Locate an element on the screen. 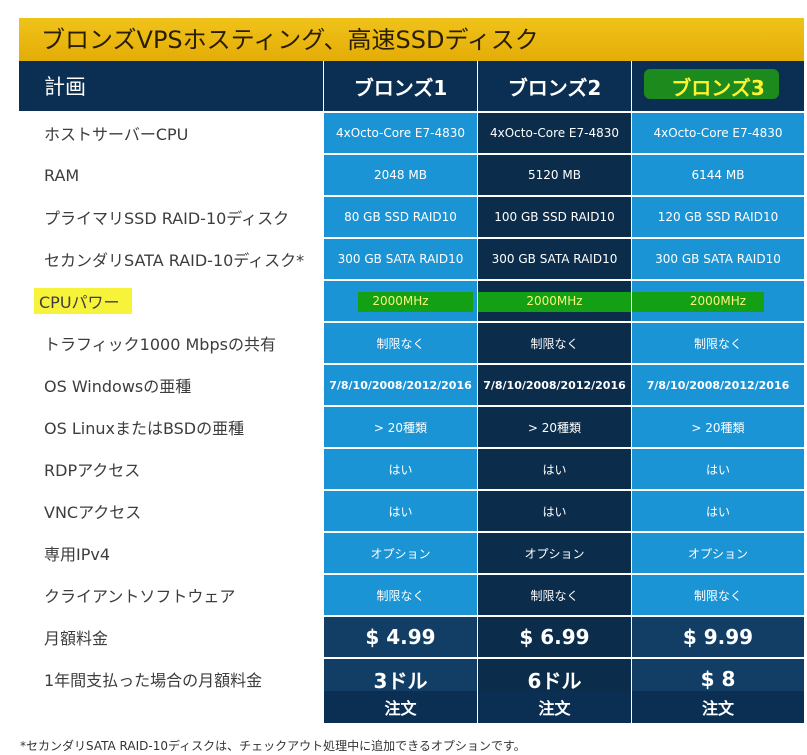  cell-bronze-2: 7/8/10/2008/2012/2016 is located at coordinates (554, 385).